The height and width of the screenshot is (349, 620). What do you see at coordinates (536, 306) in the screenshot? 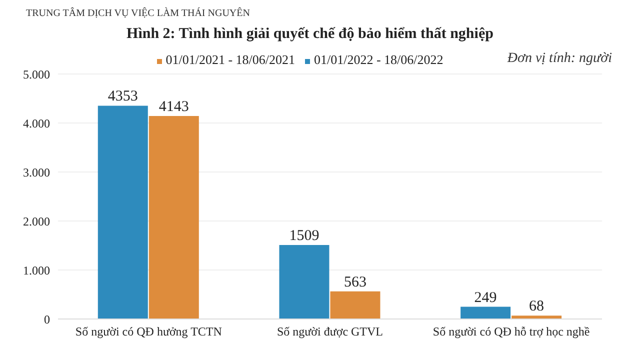
I see `data-label: 68` at bounding box center [536, 306].